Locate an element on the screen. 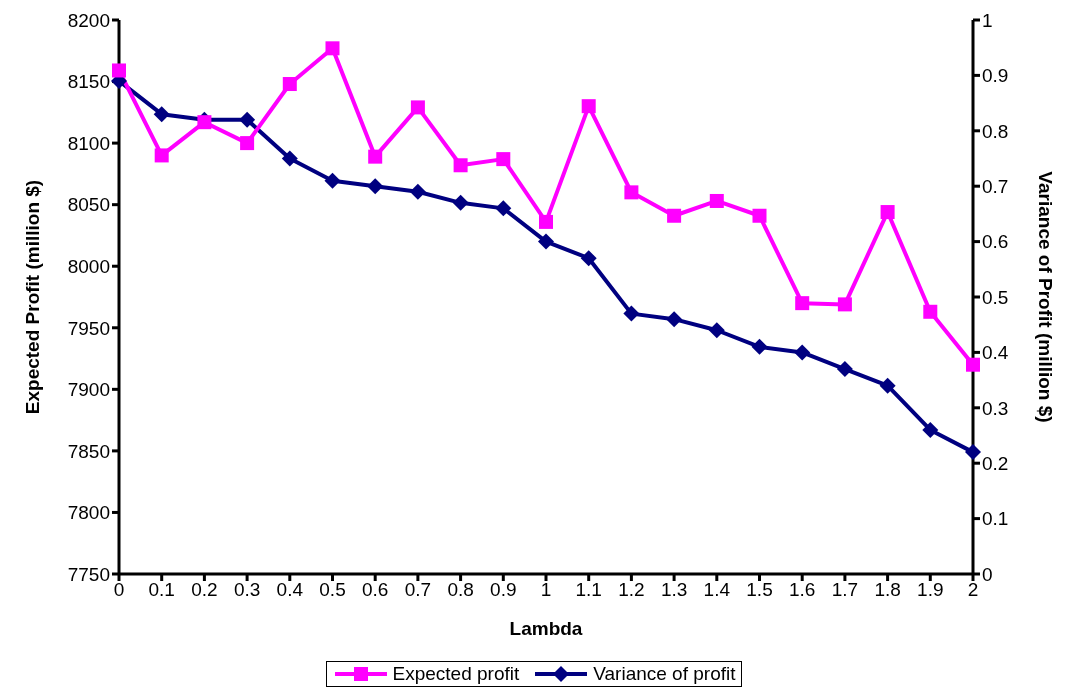 The width and height of the screenshot is (1078, 693). x-axis-title: Lambda is located at coordinates (546, 628).